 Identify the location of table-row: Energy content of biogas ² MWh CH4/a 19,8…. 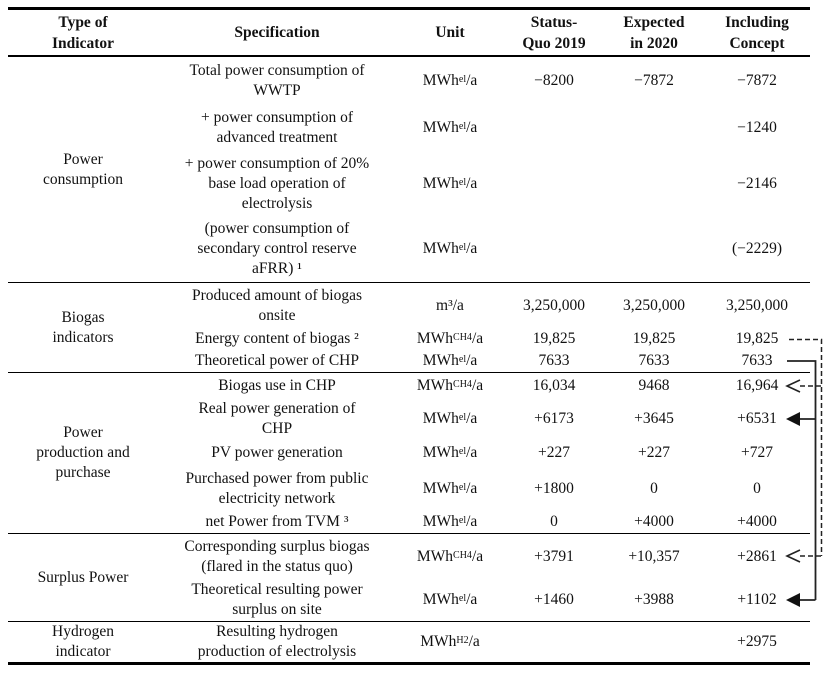
(484, 339).